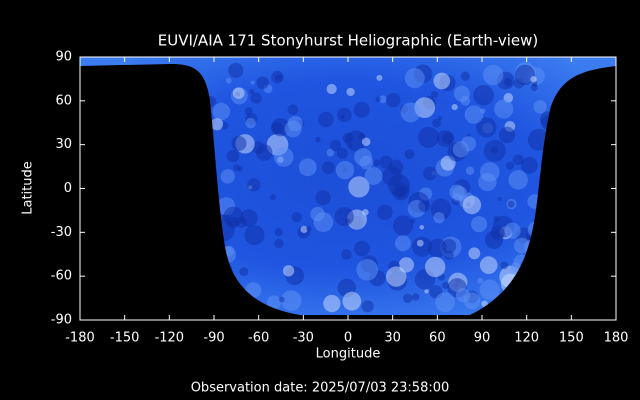  I want to click on y-tick-label: -30, so click(61, 232).